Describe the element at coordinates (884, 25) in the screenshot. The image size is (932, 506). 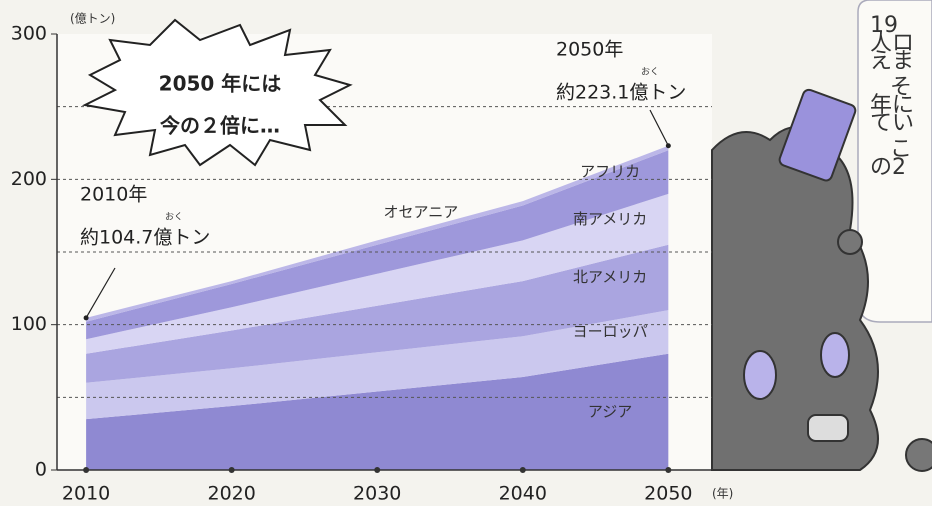
I see `side-text: 19` at that location.